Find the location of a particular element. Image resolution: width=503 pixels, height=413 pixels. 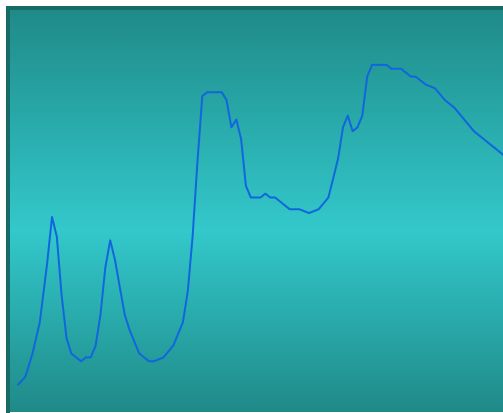

plot-border-top is located at coordinates (256, 8).